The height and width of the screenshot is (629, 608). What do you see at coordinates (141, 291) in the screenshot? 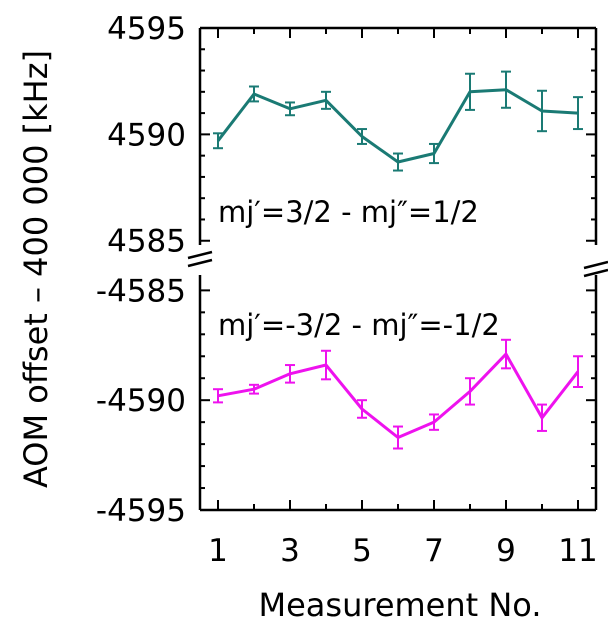
I see `y-tick-label: -4585` at bounding box center [141, 291].